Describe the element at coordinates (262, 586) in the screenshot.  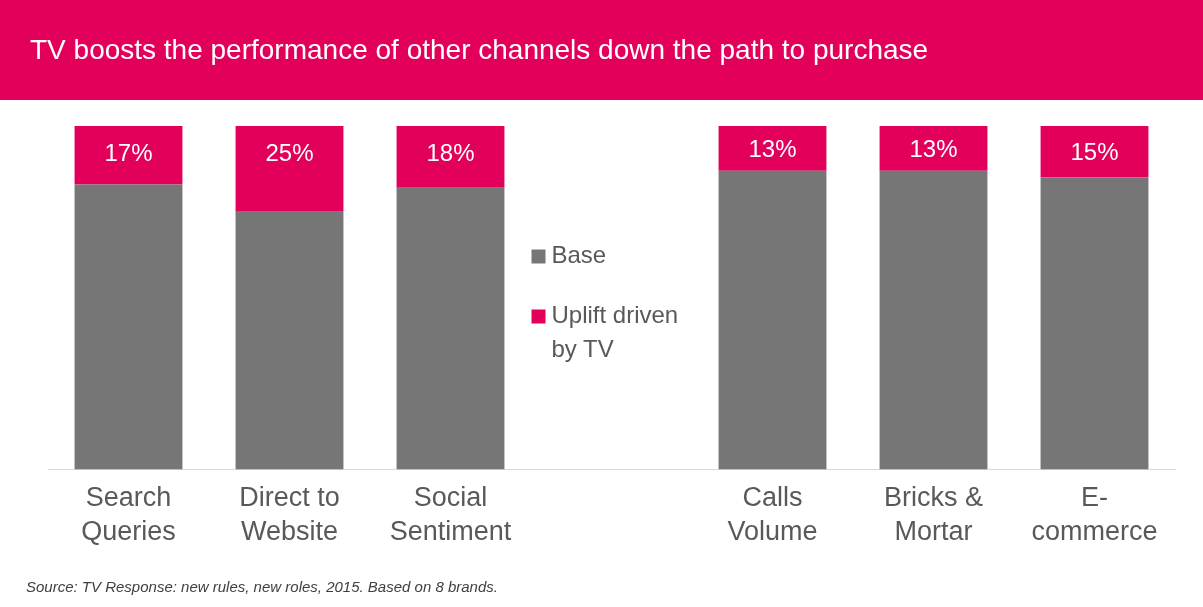
I see `source-note: Source: TV Response: new rules, new roles, 2015. Based on 8 brands.` at that location.